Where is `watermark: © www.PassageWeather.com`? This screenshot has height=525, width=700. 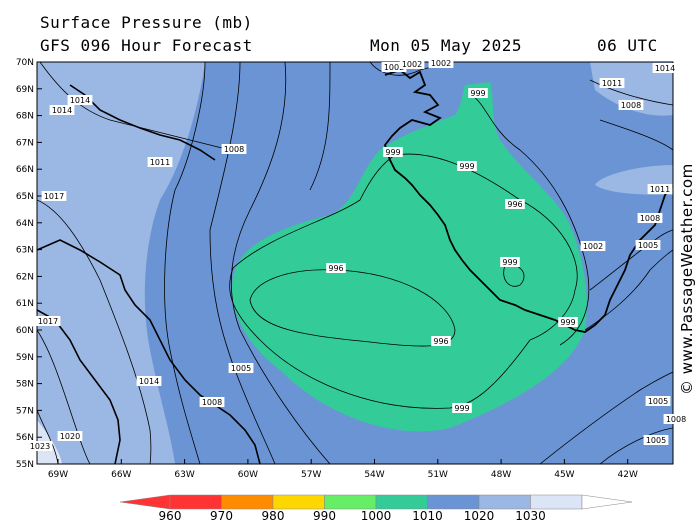
watermark: © www.PassageWeather.com is located at coordinates (687, 279).